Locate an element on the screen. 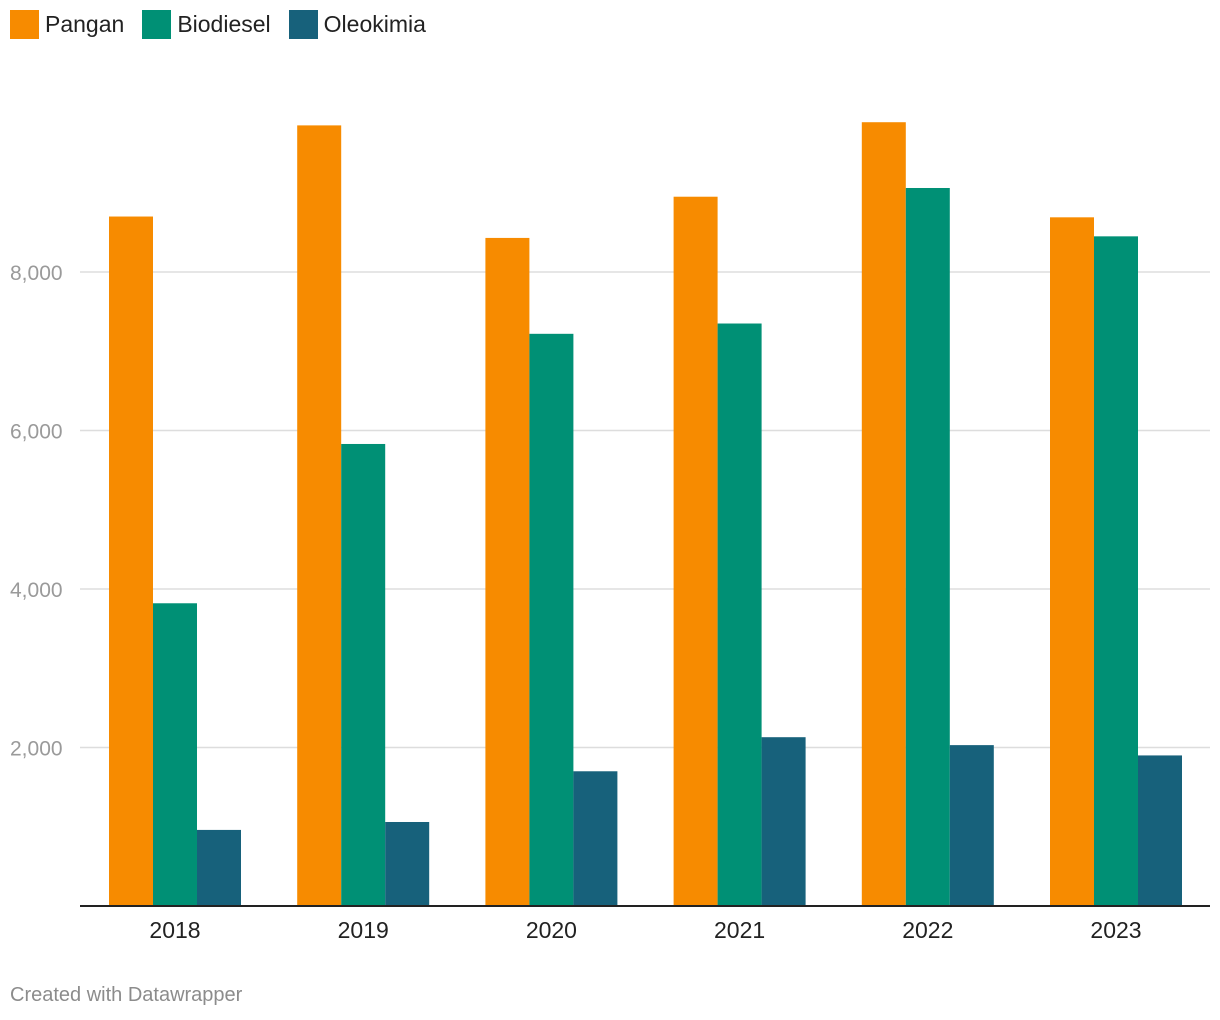  bar-biodiesel-2022 is located at coordinates (927, 546).